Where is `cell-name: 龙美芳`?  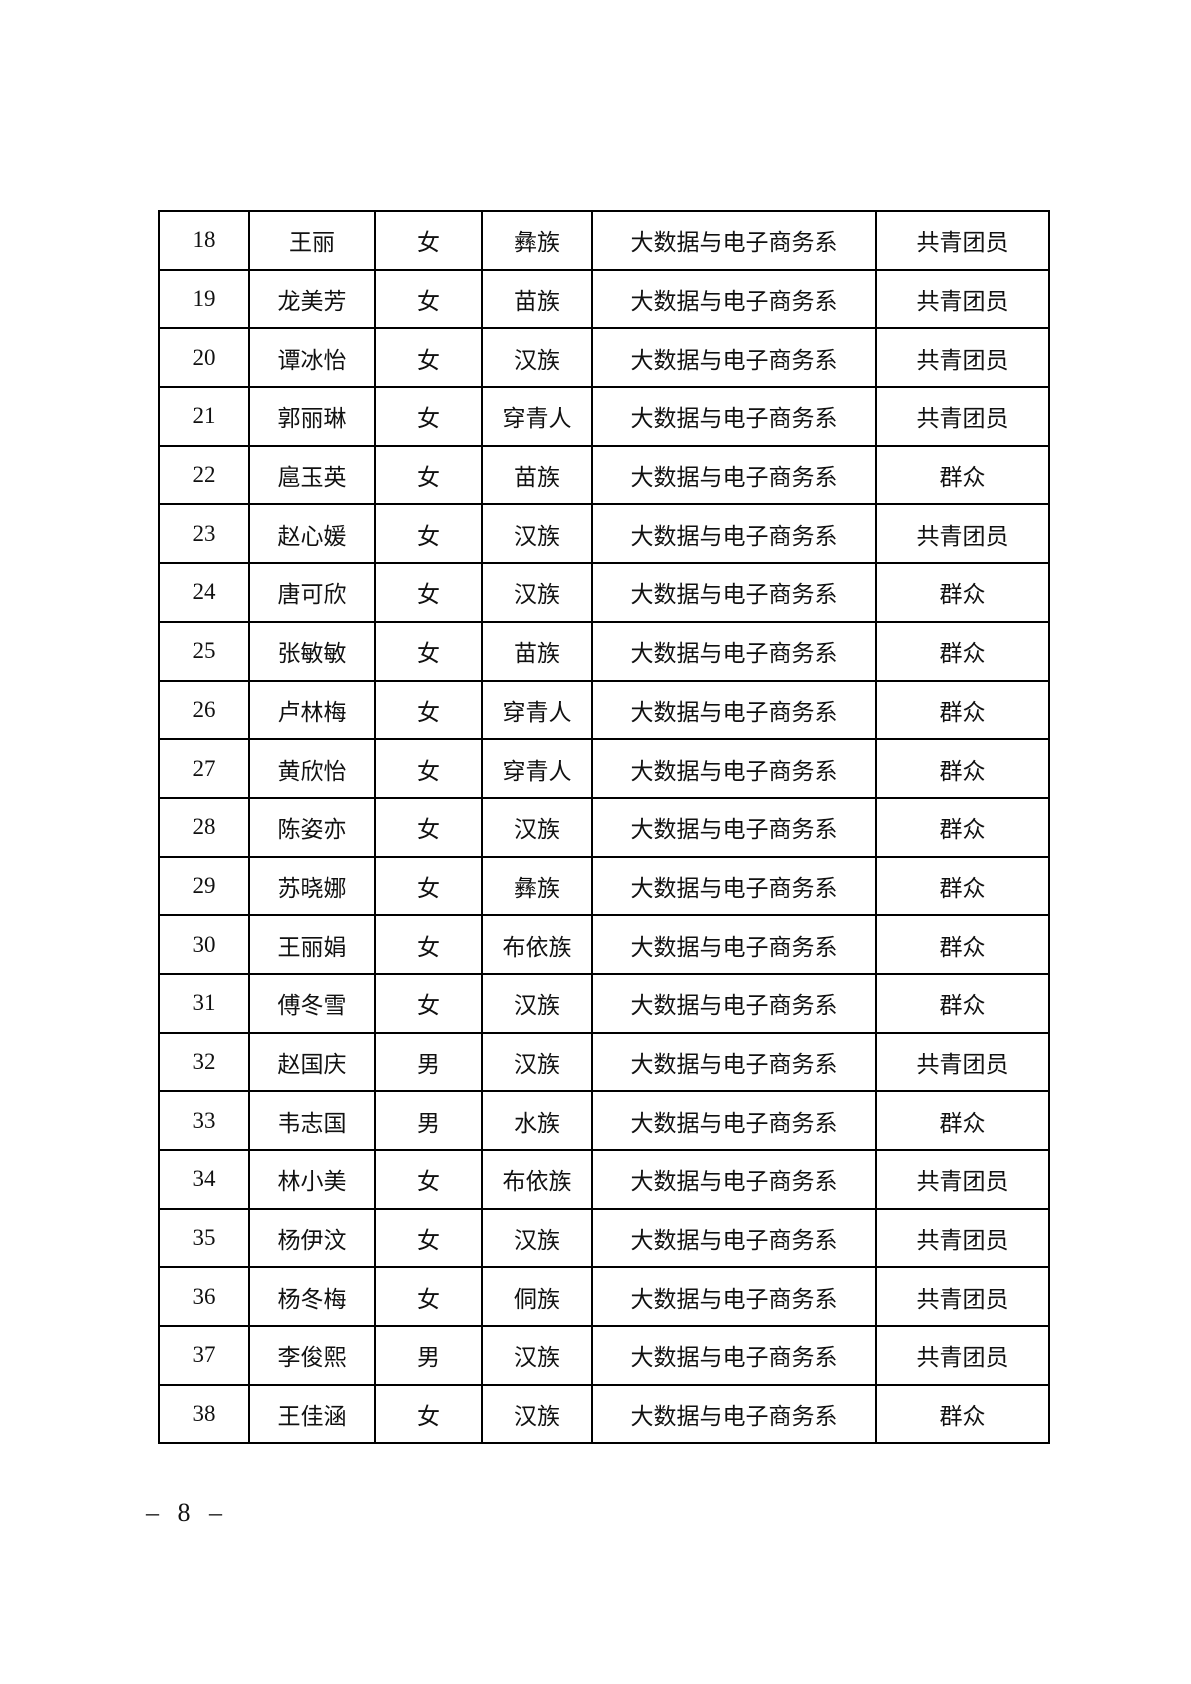
cell-name: 龙美芳 is located at coordinates (312, 299).